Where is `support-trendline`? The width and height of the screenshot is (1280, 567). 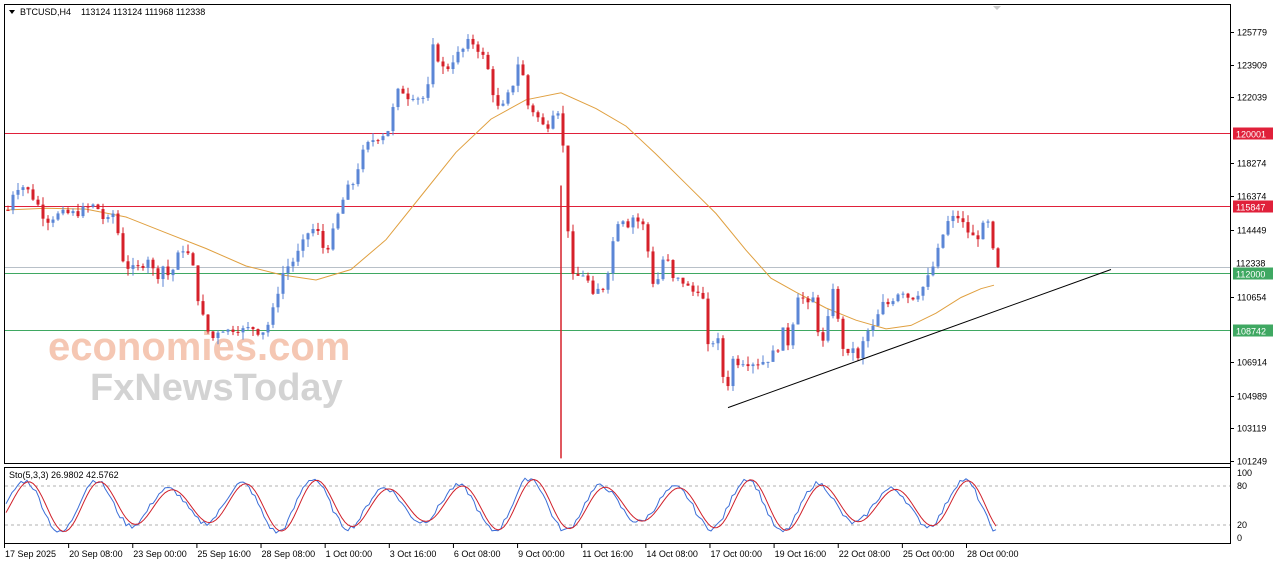
support-trendline is located at coordinates (919, 339).